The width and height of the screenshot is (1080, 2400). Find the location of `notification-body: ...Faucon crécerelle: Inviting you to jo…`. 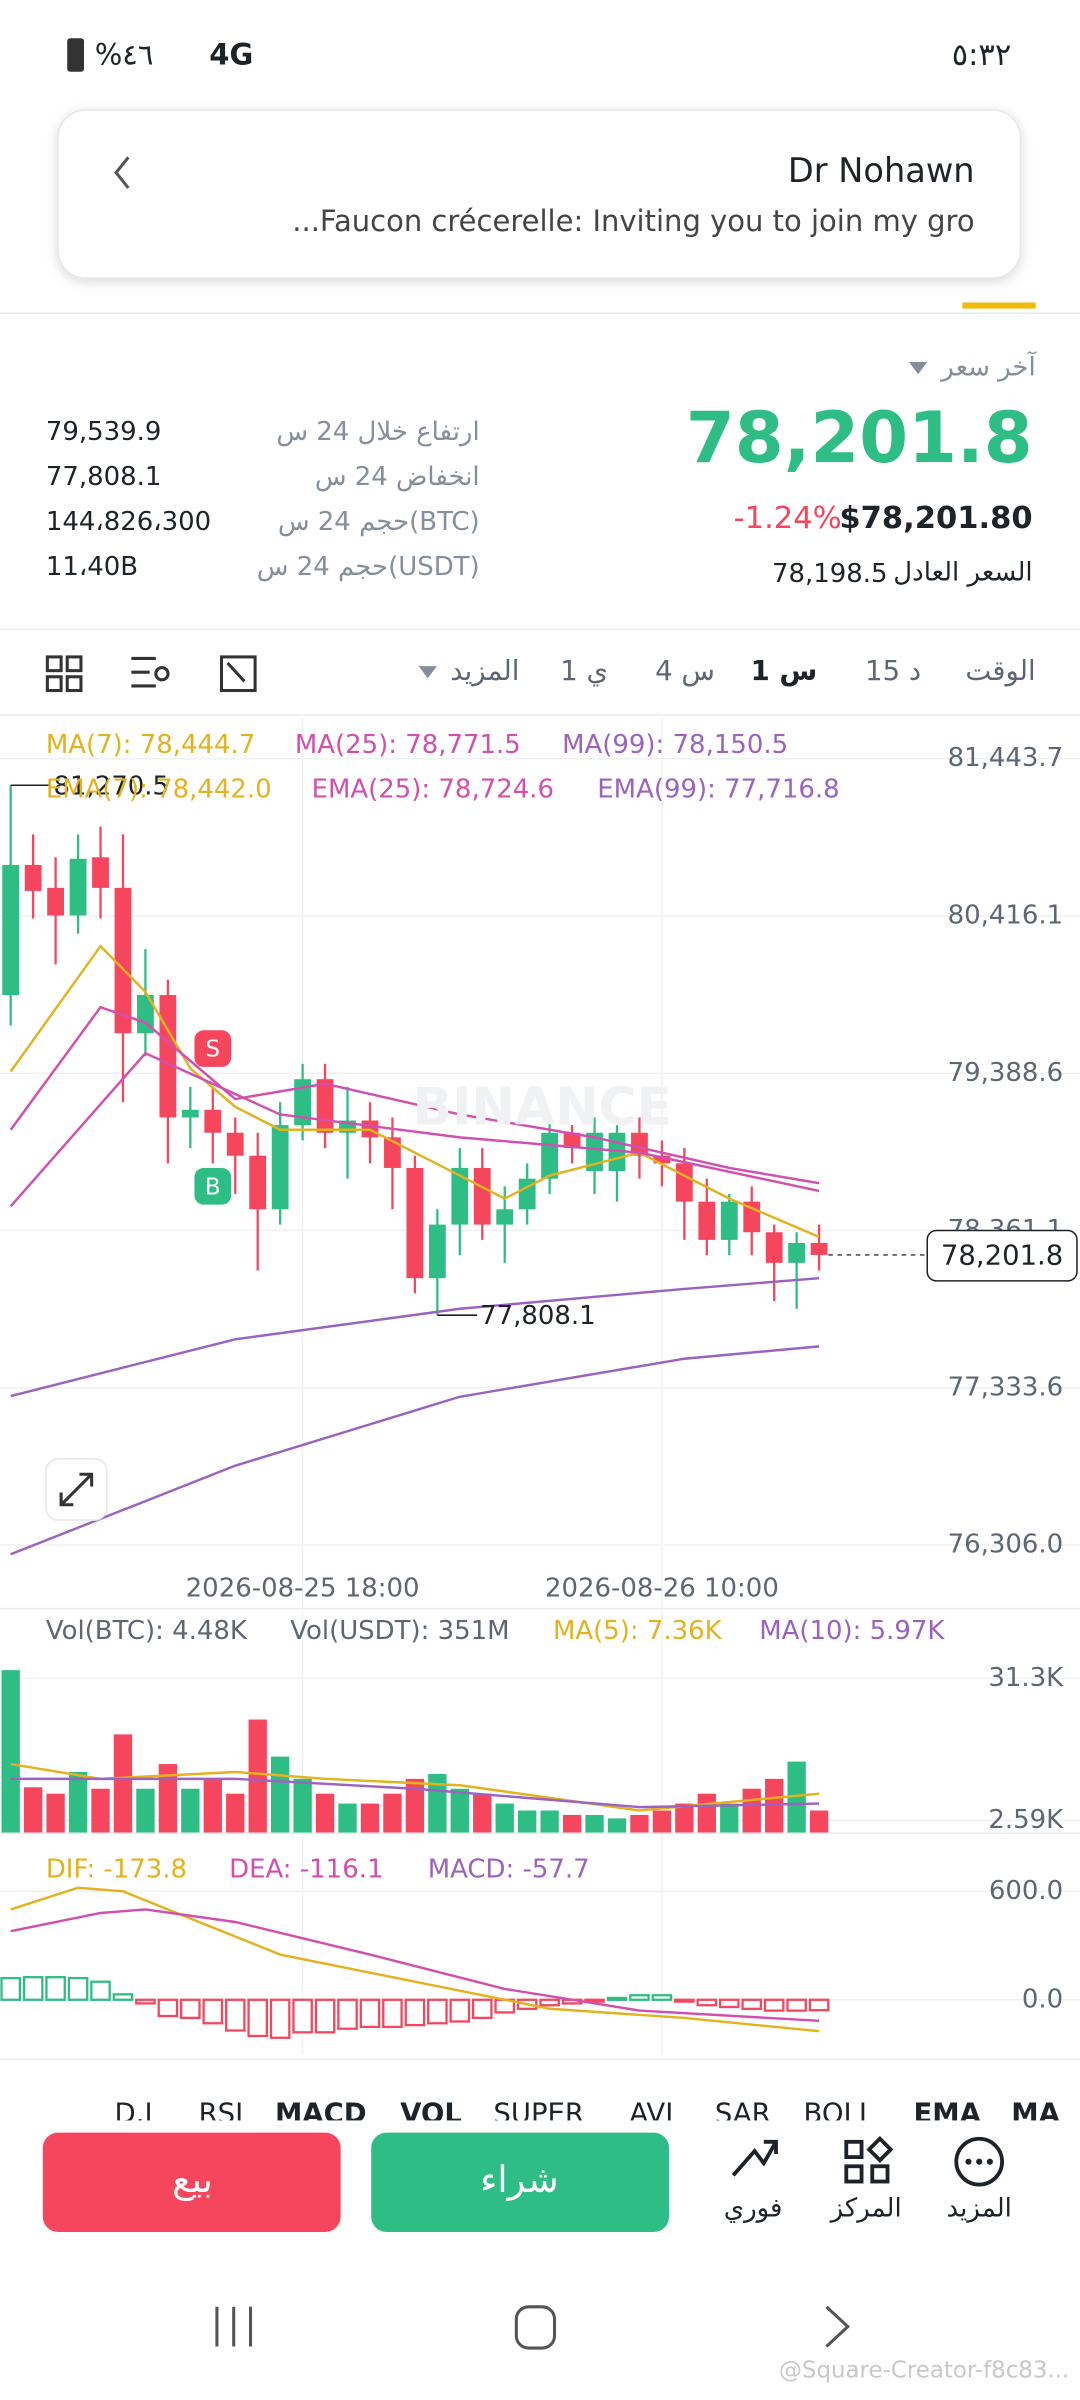

notification-body: ...Faucon crécerelle: Inviting you to jo… is located at coordinates (633, 221).